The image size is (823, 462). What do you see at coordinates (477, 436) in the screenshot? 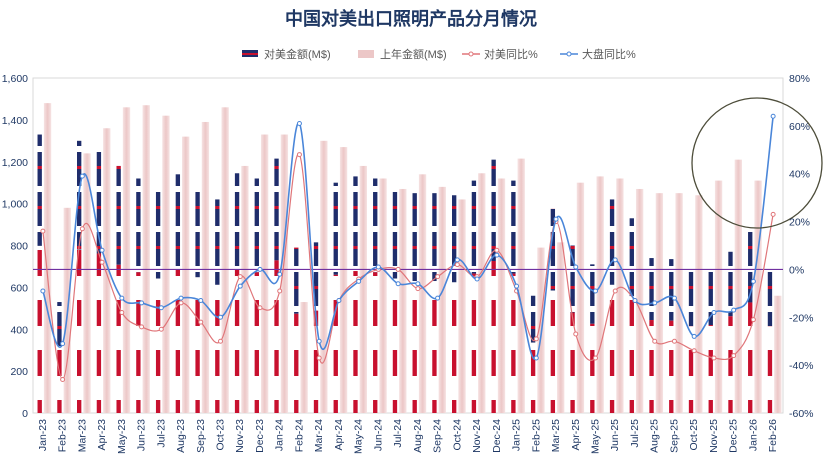
I see `x-tick-label: Nov-24` at bounding box center [477, 436].